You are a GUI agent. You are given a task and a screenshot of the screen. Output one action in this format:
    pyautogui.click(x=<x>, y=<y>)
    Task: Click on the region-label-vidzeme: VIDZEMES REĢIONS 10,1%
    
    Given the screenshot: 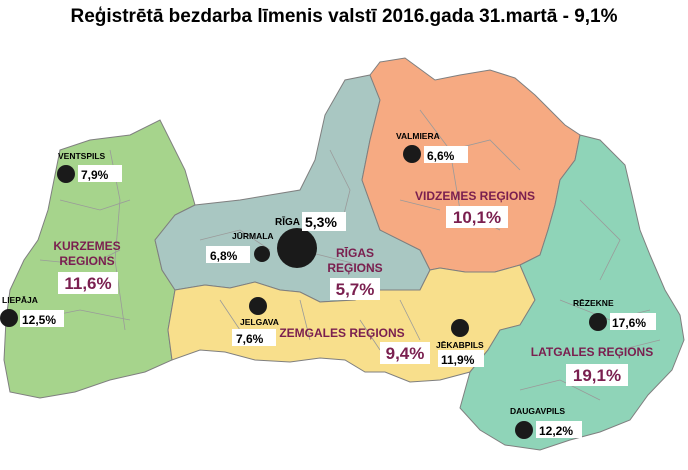 What is the action you would take?
    pyautogui.click(x=475, y=208)
    